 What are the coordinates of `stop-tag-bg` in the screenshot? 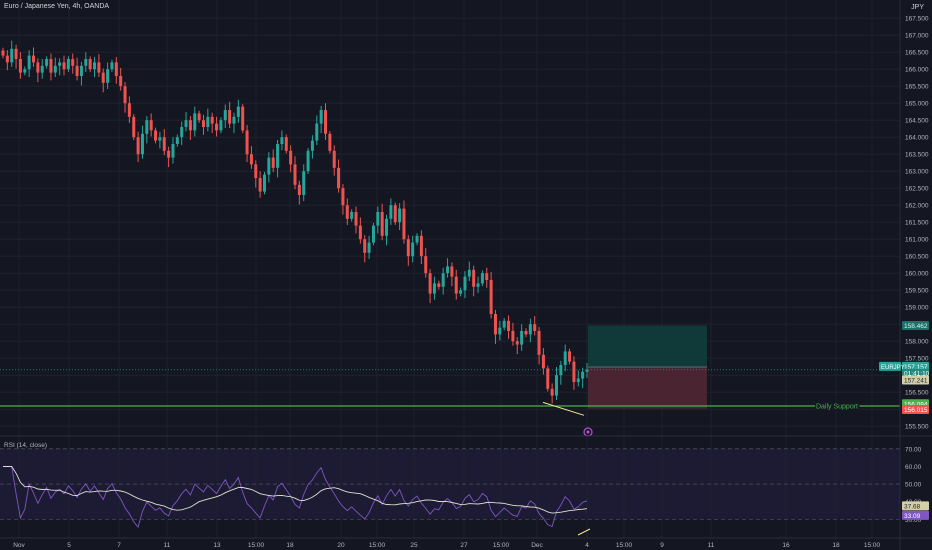 It's located at (915, 410).